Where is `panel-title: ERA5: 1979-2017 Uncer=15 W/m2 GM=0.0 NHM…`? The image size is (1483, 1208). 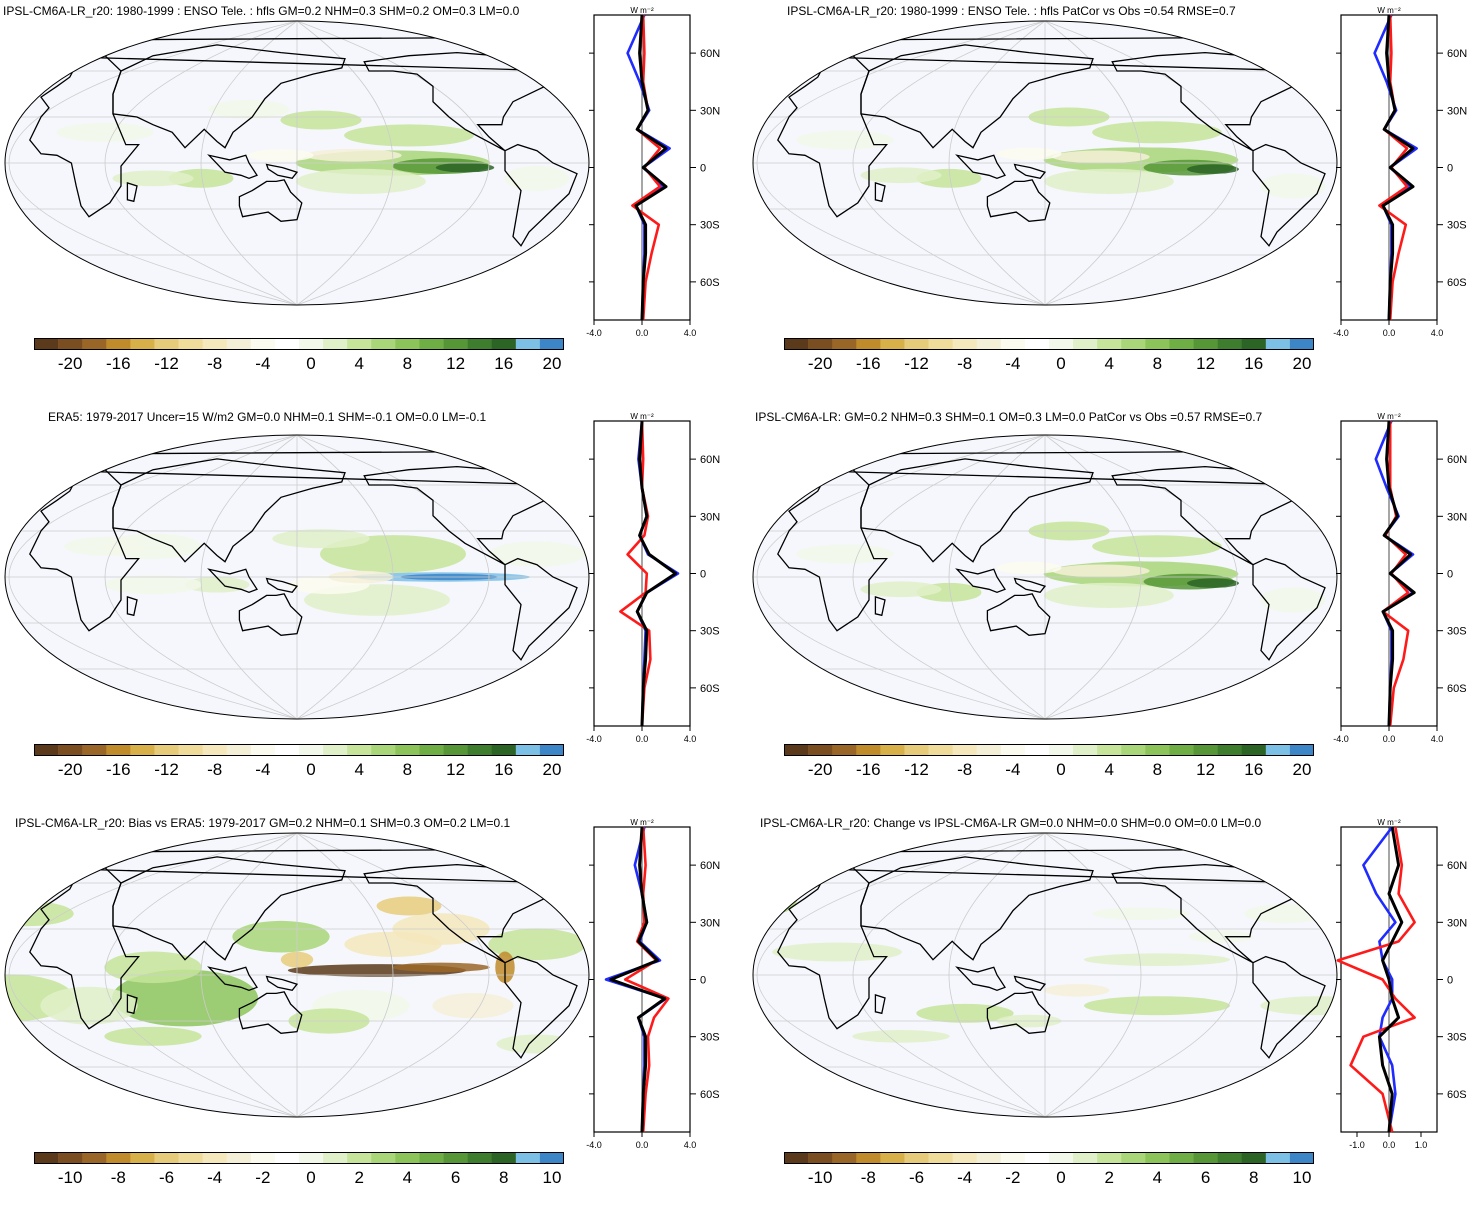 panel-title: ERA5: 1979-2017 Uncer=15 W/m2 GM=0.0 NHM… is located at coordinates (267, 417).